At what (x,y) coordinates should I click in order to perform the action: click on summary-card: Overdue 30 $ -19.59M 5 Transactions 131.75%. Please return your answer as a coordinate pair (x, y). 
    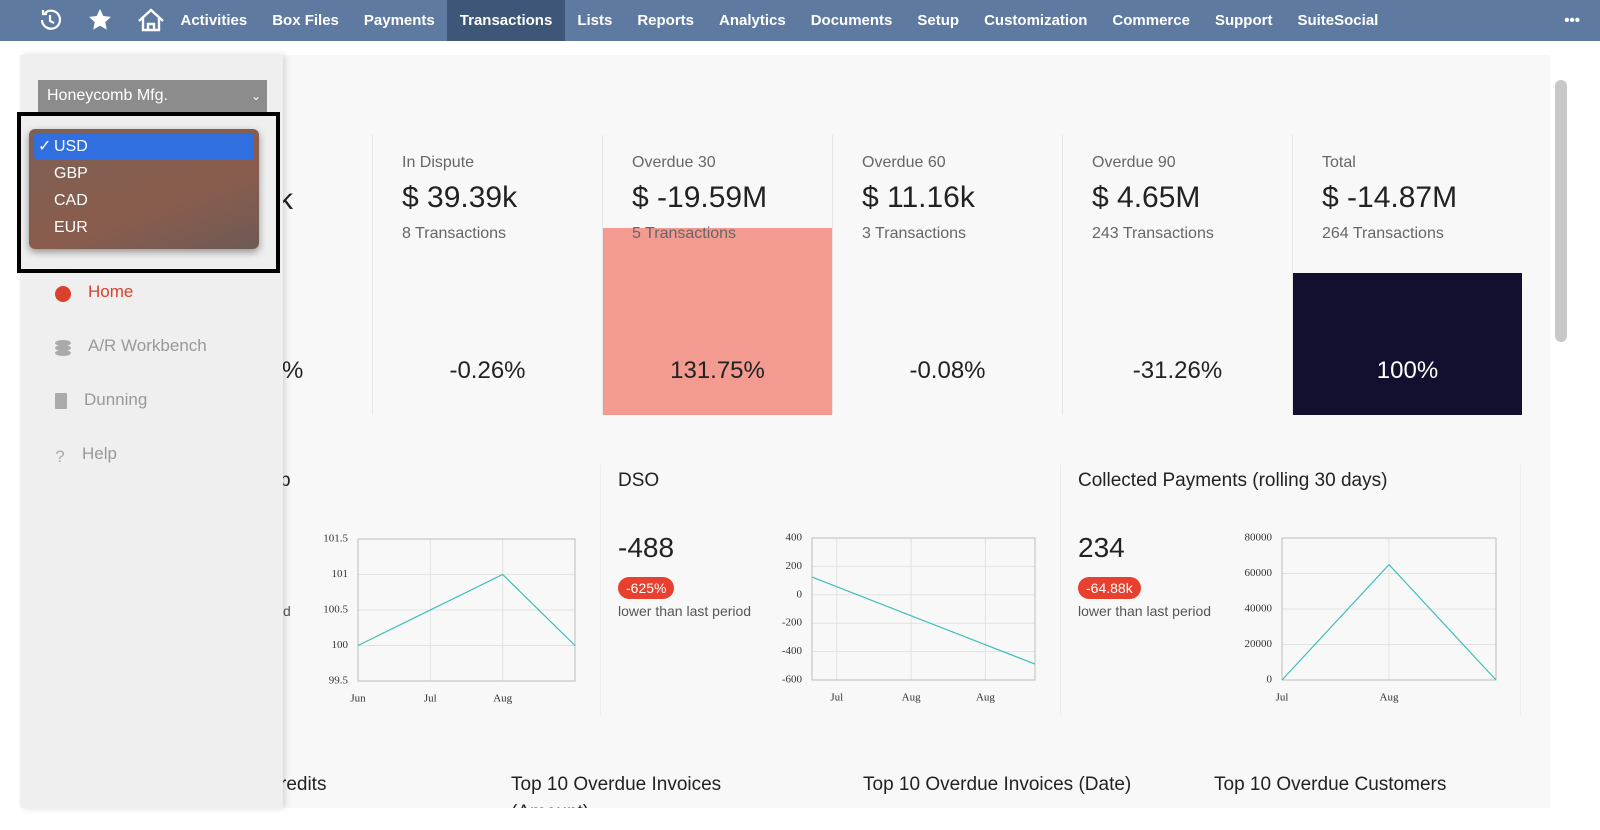
    Looking at the image, I should click on (717, 275).